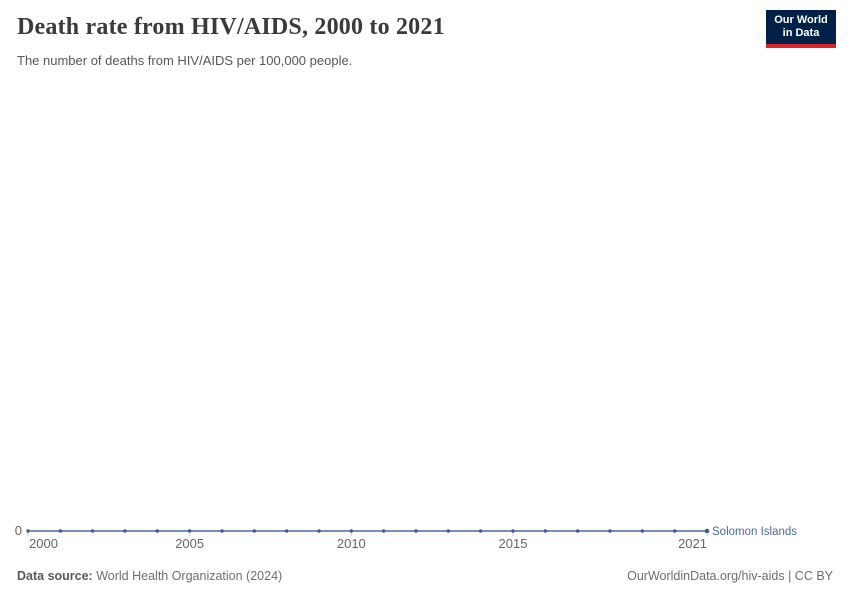  I want to click on x-axis-tick-label: 2021, so click(692, 543).